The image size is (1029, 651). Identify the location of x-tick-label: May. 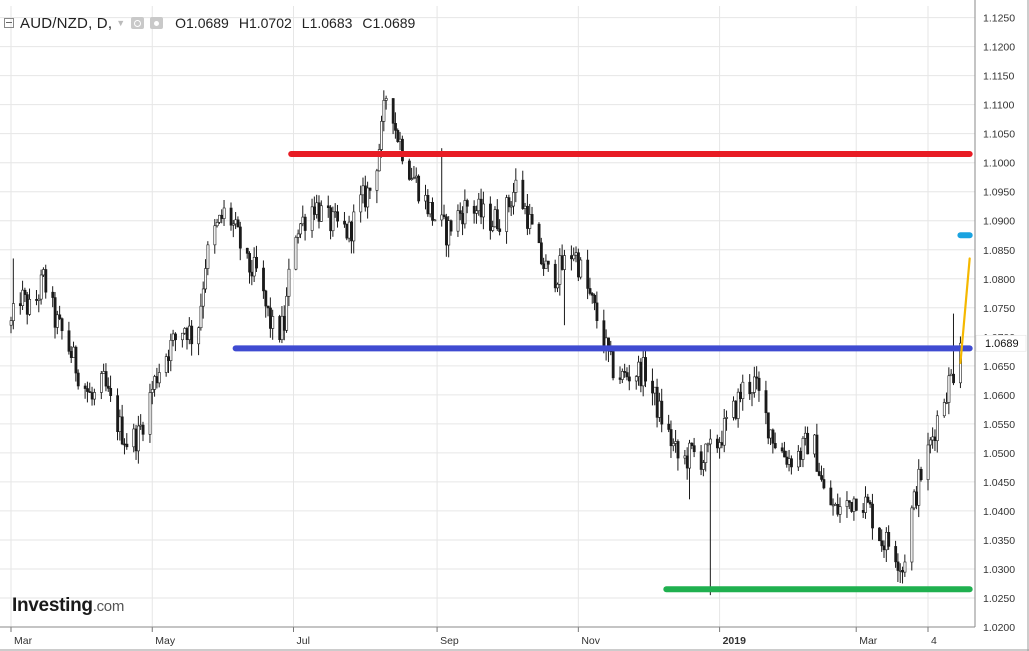
(165, 641).